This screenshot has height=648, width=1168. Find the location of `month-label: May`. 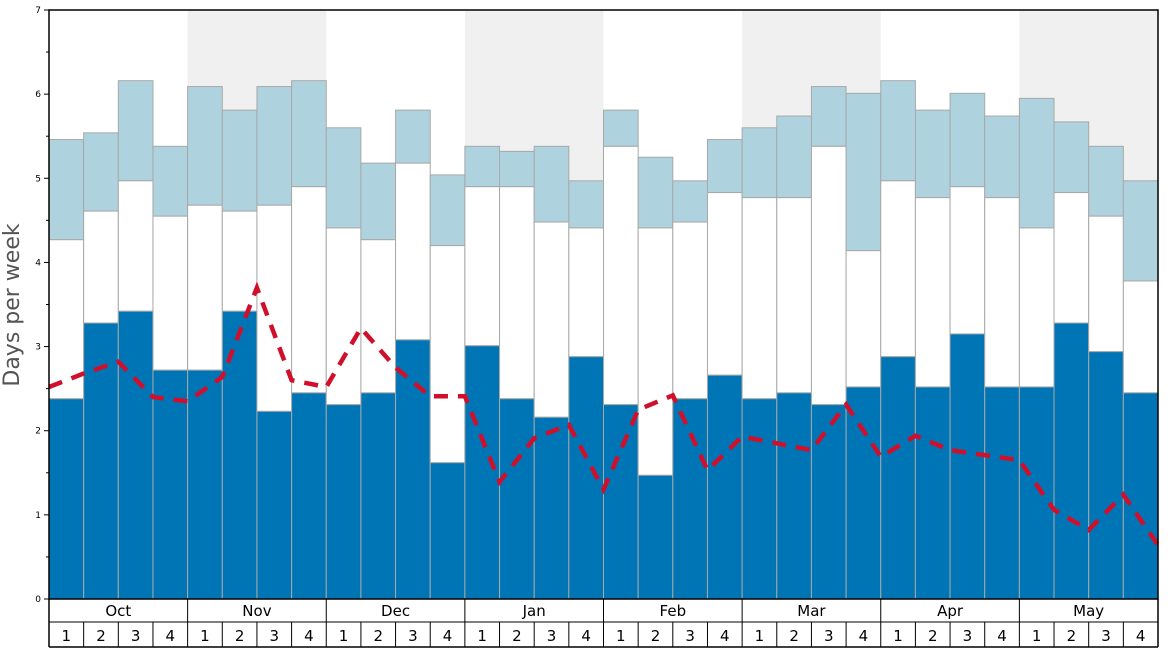

month-label: May is located at coordinates (1088, 611).